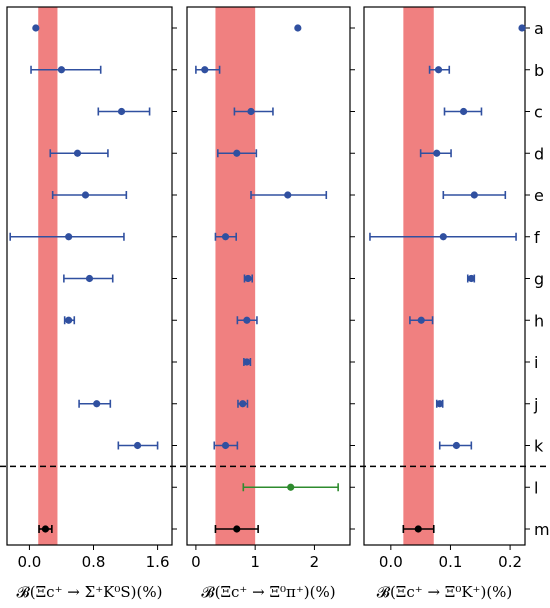  Describe the element at coordinates (539, 28) in the screenshot. I see `row-label-a: a` at that location.